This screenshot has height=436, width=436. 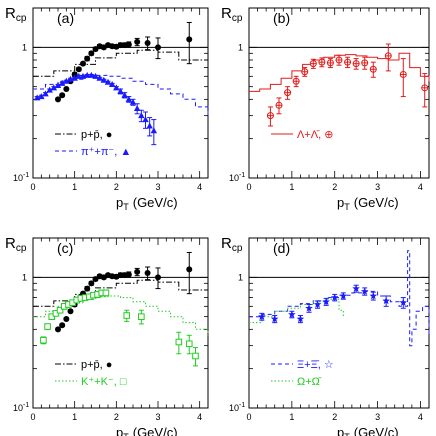 I want to click on band-curve-dotted, so click(x=121, y=315).